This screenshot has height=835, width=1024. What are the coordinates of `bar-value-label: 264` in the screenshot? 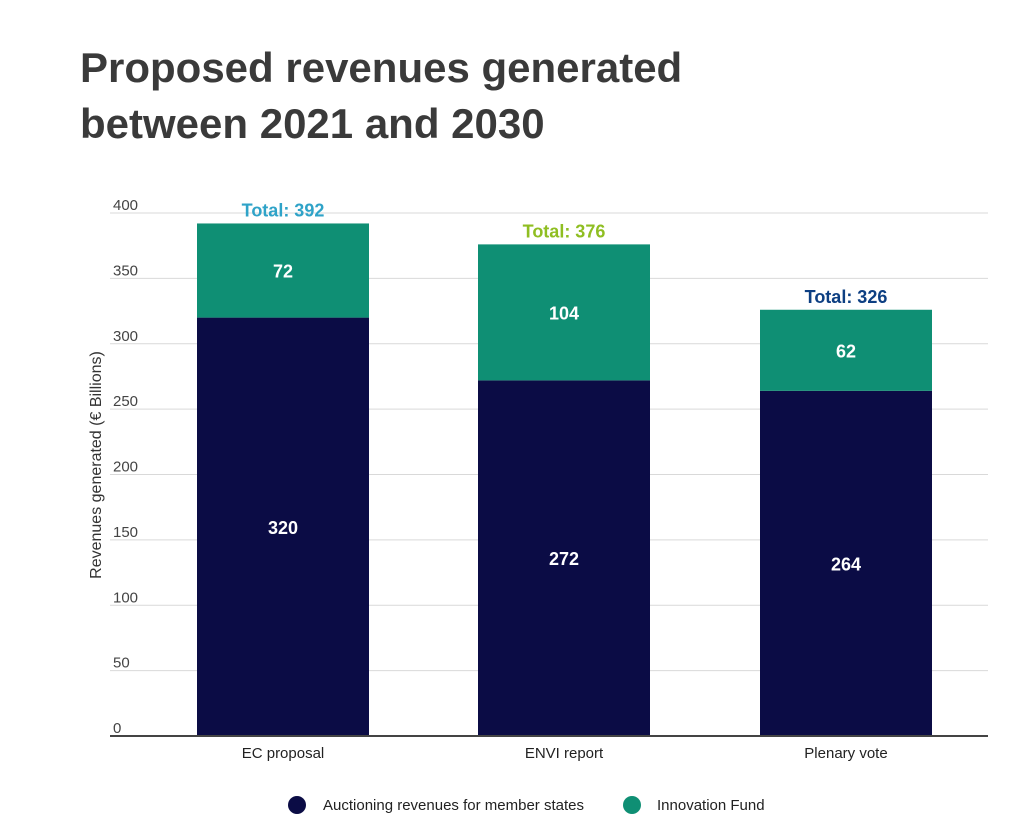 It's located at (846, 564).